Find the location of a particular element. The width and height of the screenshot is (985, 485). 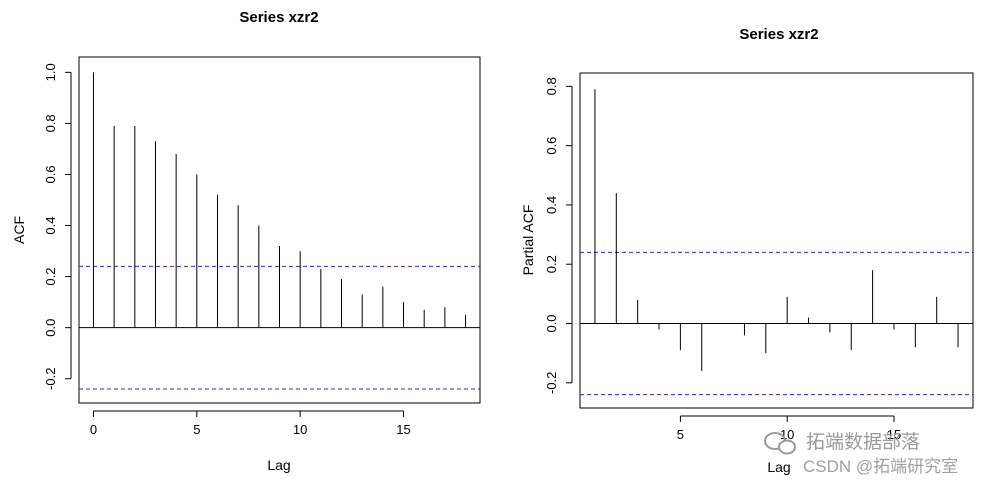

pacf-y-axis-label: Partial ACF is located at coordinates (528, 240).